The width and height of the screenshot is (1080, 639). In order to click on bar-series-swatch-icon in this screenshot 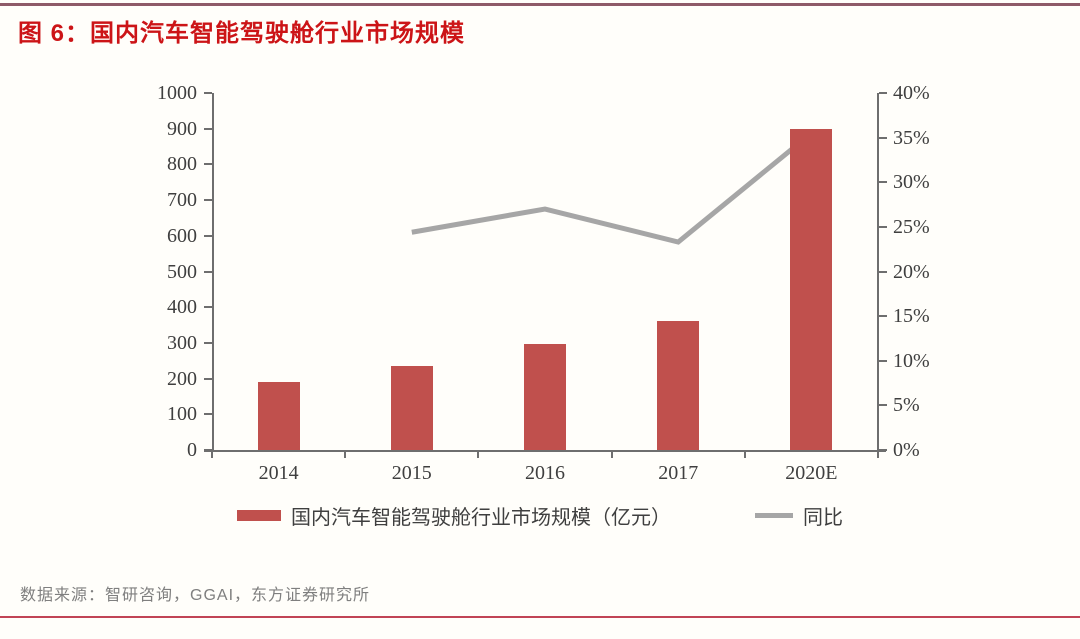, I will do `click(259, 515)`.